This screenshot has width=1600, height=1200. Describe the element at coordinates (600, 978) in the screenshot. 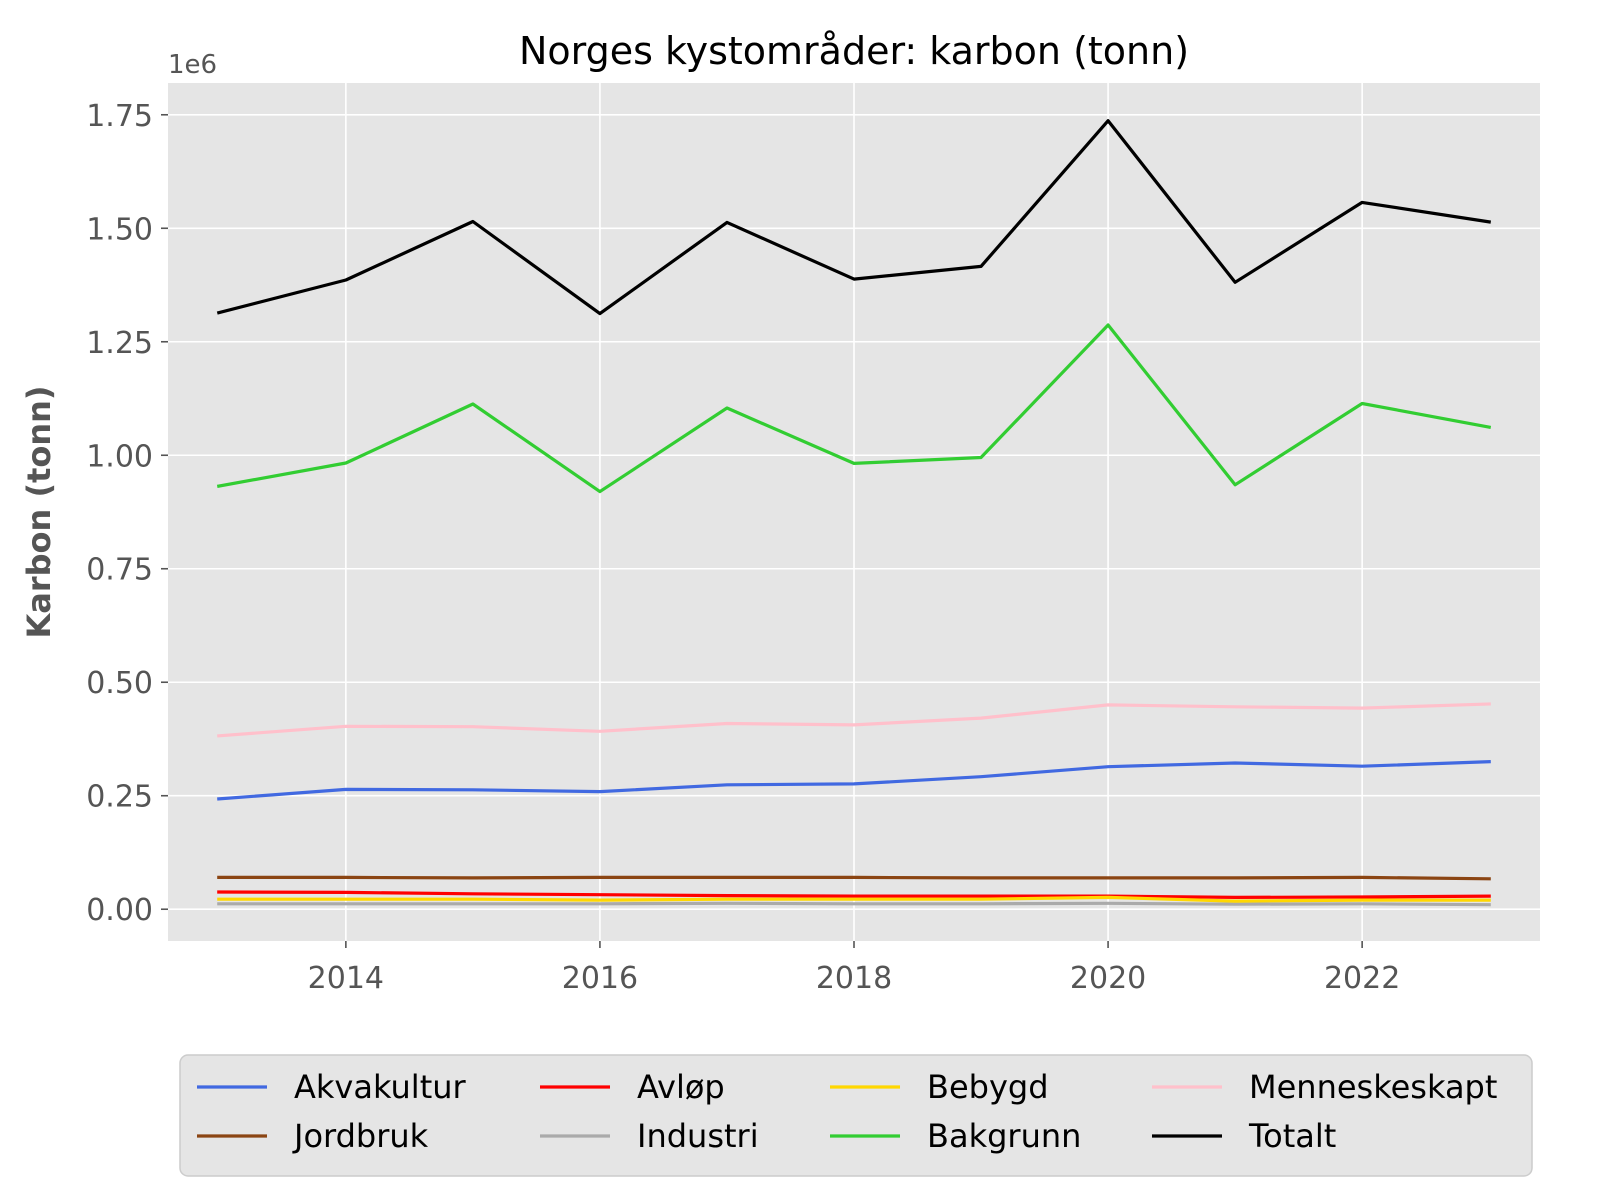

I see `x-tick-label: 2016` at that location.